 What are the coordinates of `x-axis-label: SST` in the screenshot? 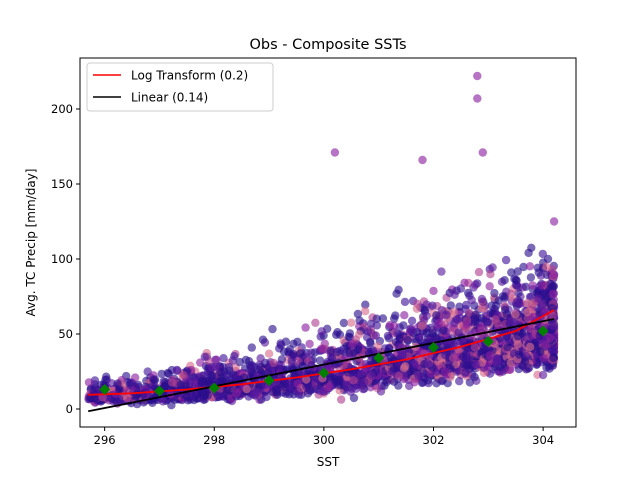 It's located at (328, 462).